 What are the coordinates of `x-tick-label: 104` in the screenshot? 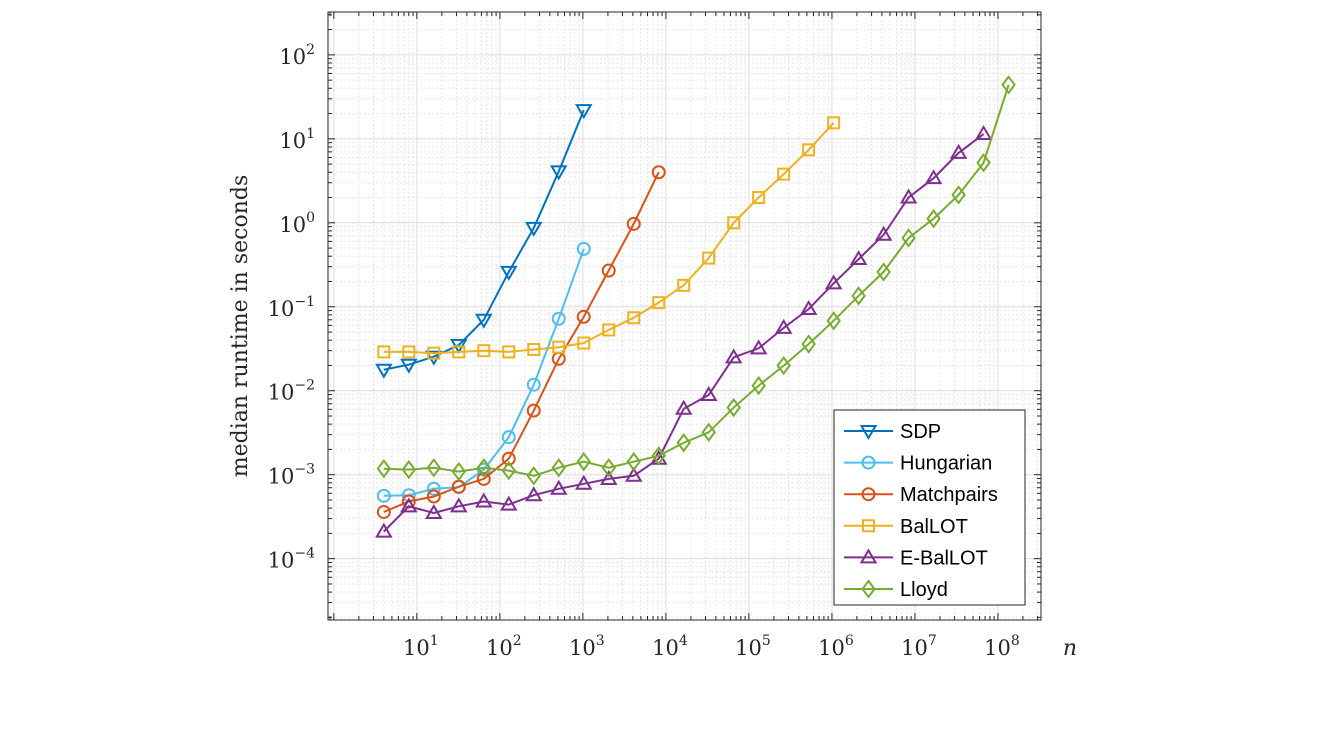 It's located at (670, 646).